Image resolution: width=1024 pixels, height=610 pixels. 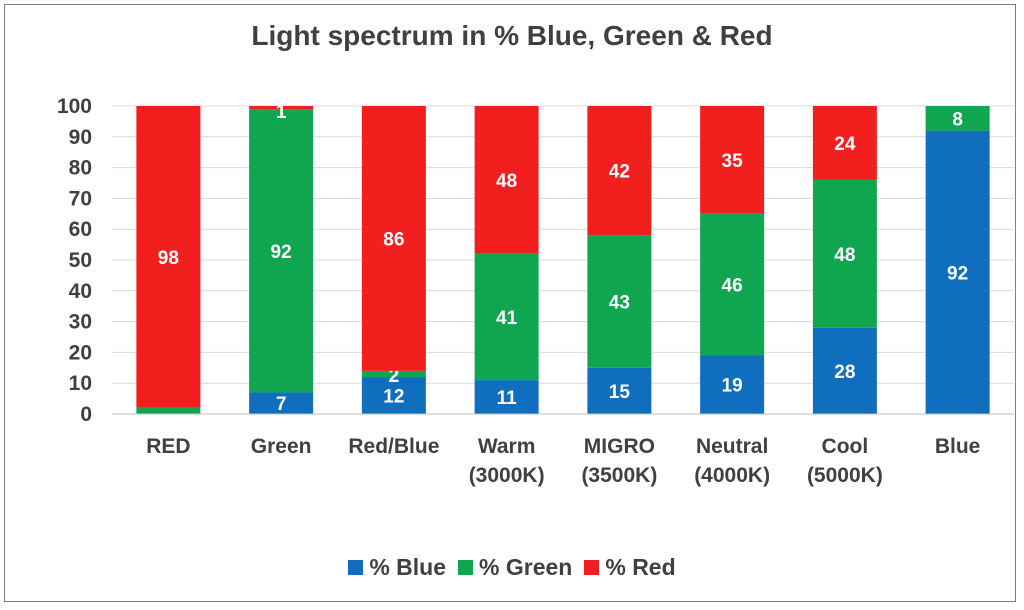 What do you see at coordinates (619, 446) in the screenshot?
I see `x-category-label: MIGRO` at bounding box center [619, 446].